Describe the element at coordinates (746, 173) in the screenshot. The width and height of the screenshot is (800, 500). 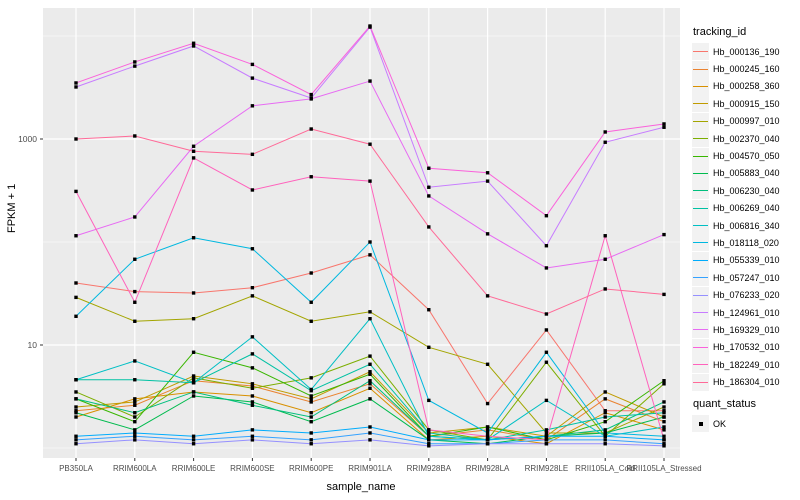
I see `legend-item-label: Hb_005883_040` at that location.